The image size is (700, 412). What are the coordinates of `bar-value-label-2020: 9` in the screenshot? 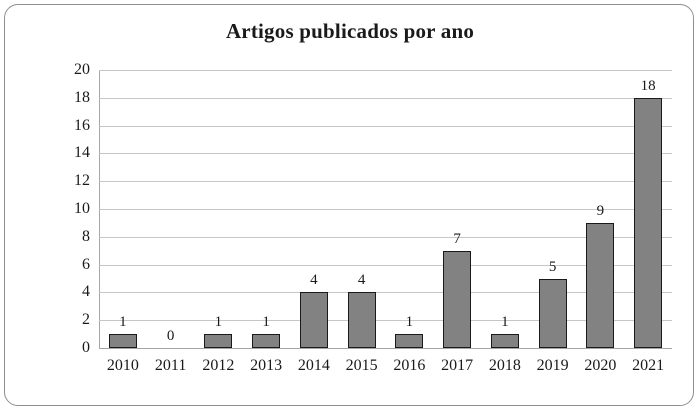 It's located at (600, 210).